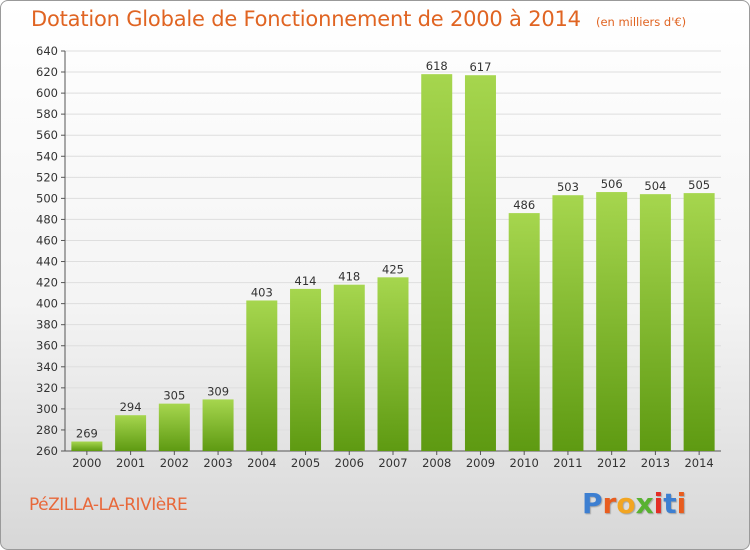  I want to click on y-tick-label: 460, so click(47, 240).